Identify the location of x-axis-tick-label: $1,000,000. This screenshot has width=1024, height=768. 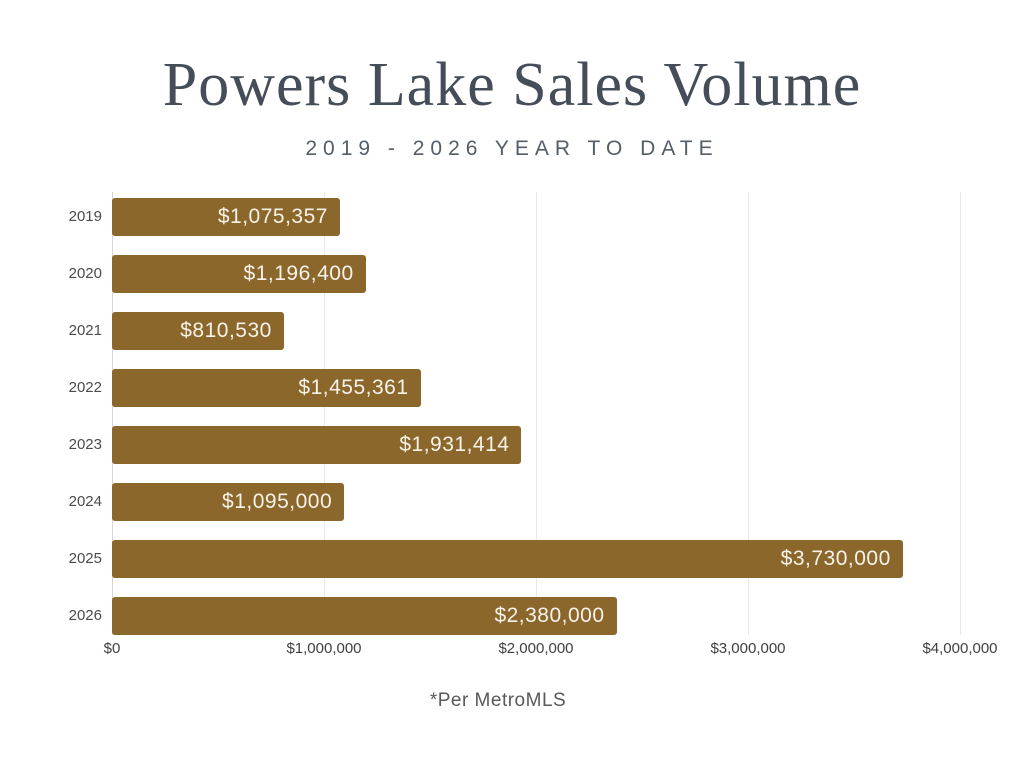
(324, 648).